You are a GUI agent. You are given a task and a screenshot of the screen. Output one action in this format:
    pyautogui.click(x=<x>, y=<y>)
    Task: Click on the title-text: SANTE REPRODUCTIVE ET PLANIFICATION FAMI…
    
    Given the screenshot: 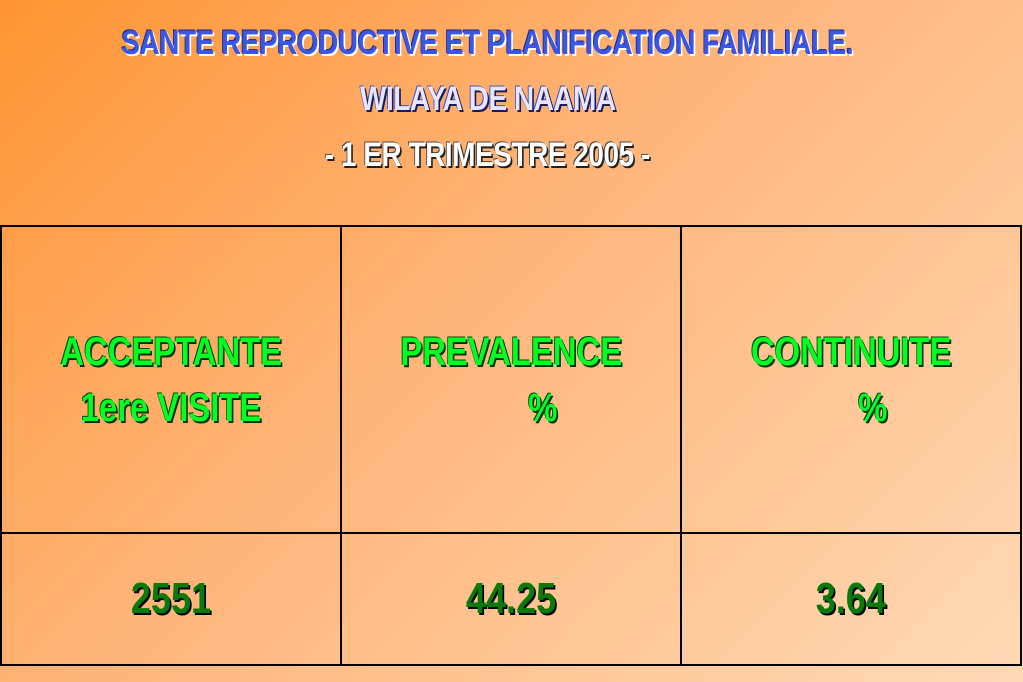 What is the action you would take?
    pyautogui.click(x=487, y=43)
    